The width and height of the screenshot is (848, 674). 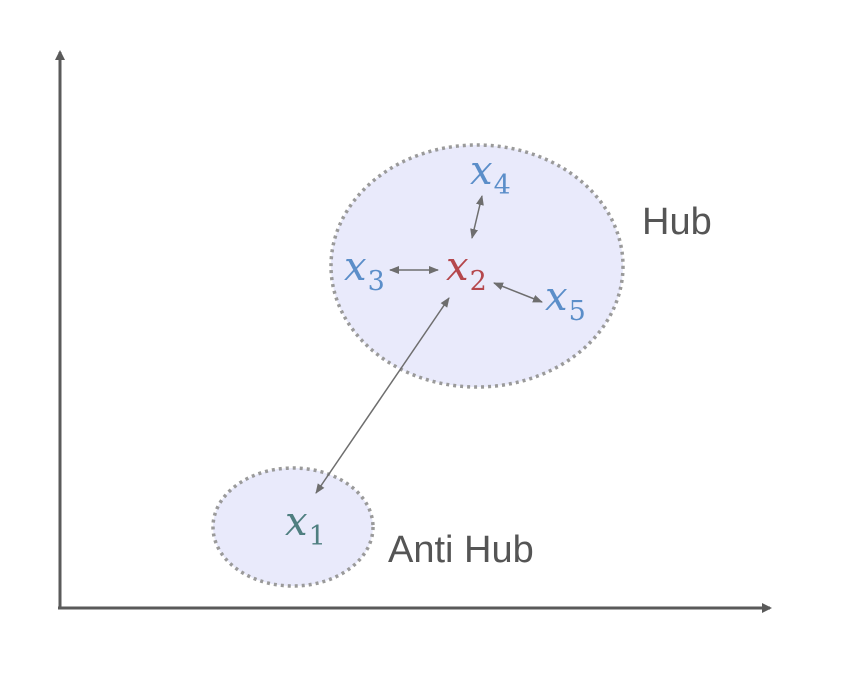 I want to click on point-x4: x4, so click(x=490, y=174).